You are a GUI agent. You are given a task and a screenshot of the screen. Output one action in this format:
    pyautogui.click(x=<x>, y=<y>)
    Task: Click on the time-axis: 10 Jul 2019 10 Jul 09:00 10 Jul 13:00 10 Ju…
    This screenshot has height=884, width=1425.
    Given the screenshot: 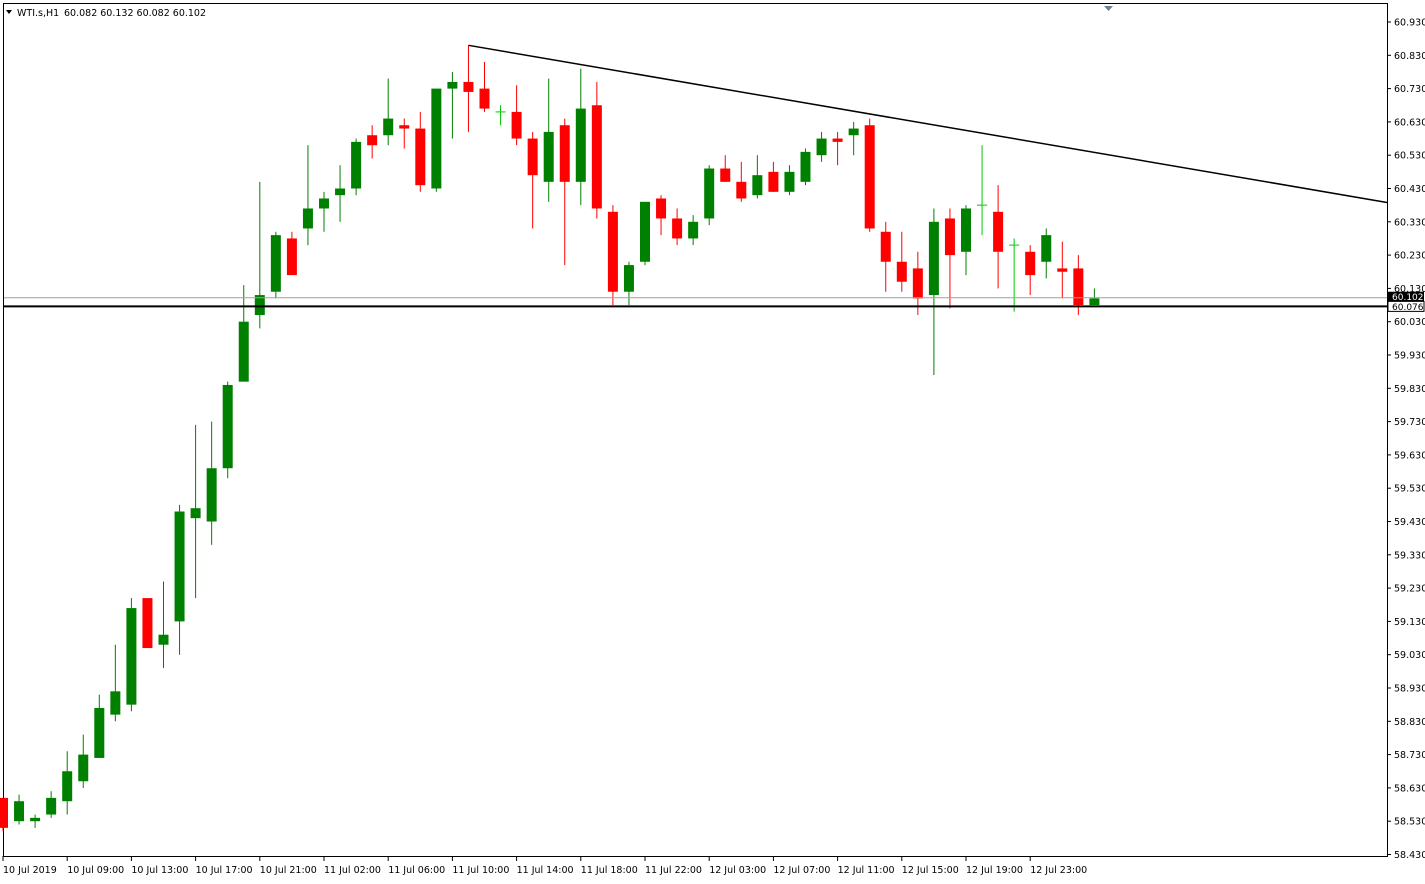 What is the action you would take?
    pyautogui.click(x=544, y=866)
    